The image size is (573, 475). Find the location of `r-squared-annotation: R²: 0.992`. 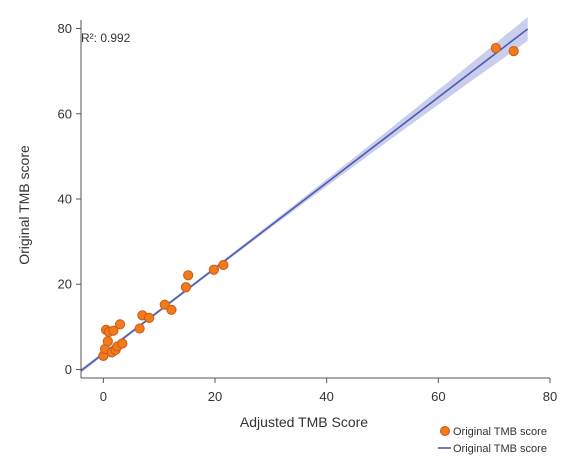

r-squared-annotation: R²: 0.992 is located at coordinates (106, 38).